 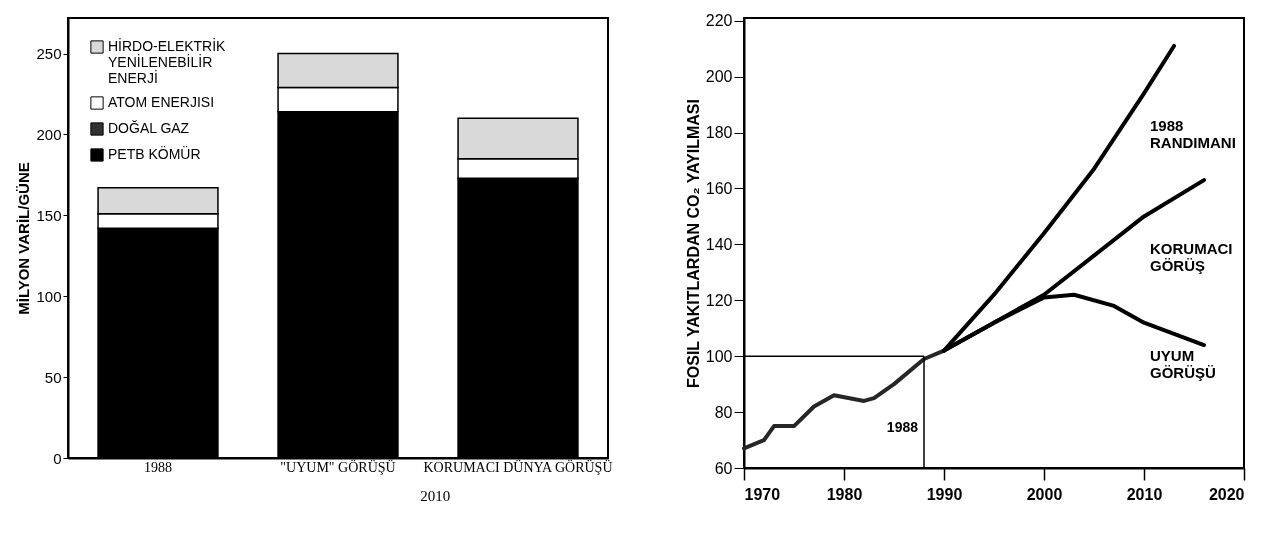 I want to click on y-tick-label: 140, so click(x=719, y=244).